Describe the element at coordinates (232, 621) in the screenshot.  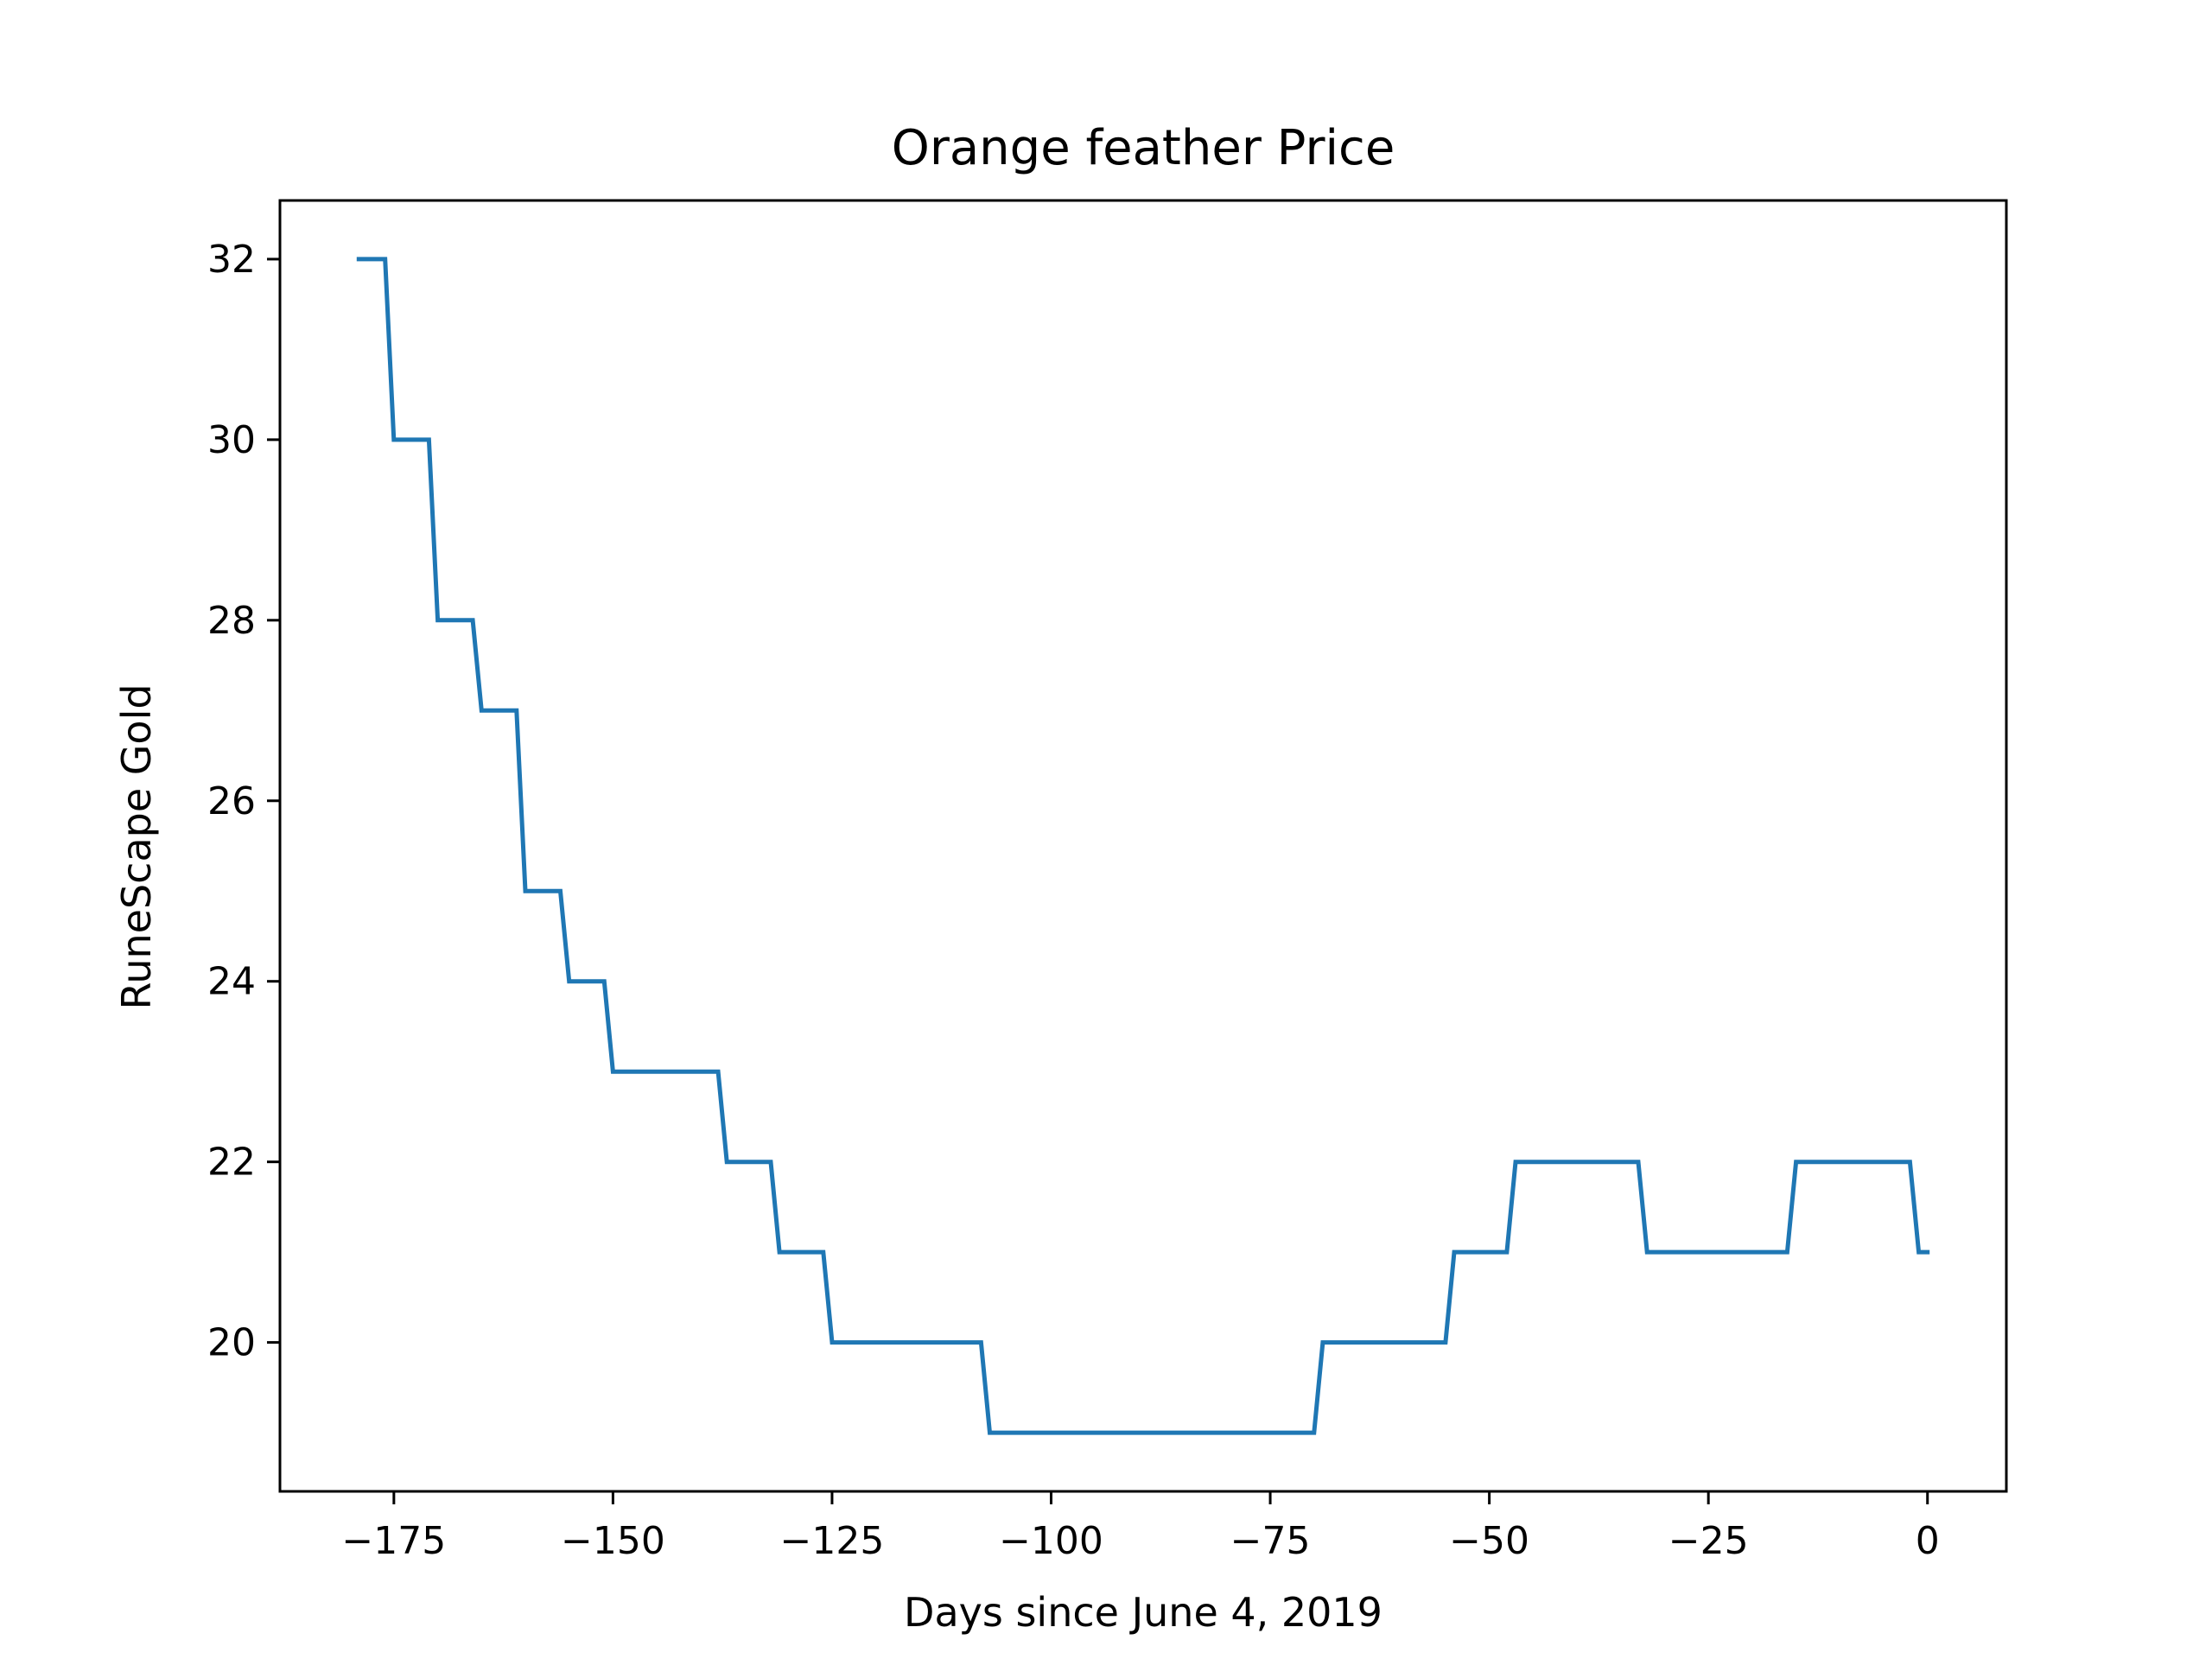
I see `y-tick-label: 28` at that location.